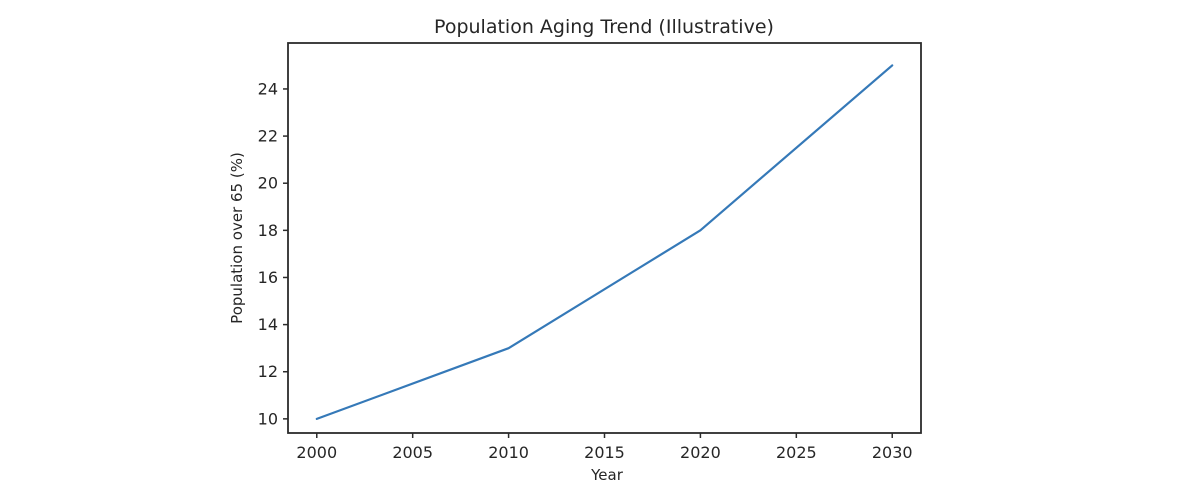 This screenshot has height=488, width=1200. Describe the element at coordinates (268, 277) in the screenshot. I see `y-tick-label: 16` at that location.